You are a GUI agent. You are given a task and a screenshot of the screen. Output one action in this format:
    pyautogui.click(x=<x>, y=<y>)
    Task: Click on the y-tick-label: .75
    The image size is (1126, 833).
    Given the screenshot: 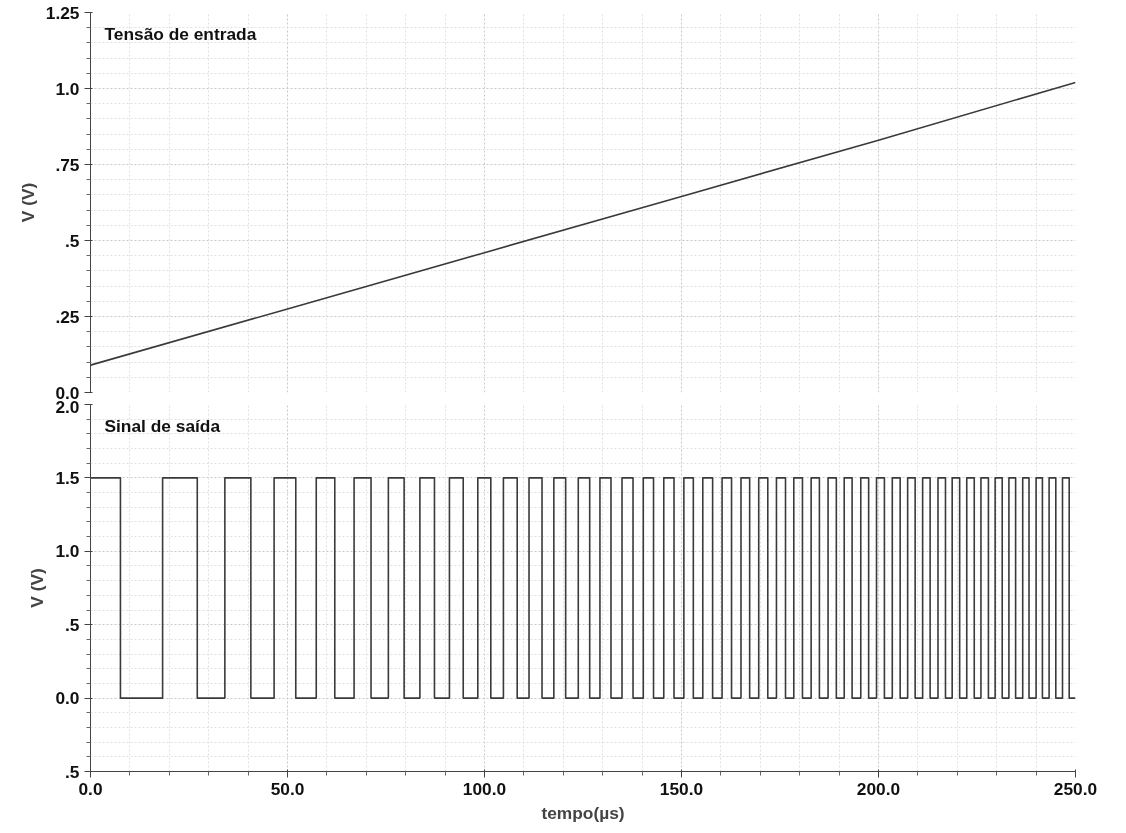 What is the action you would take?
    pyautogui.click(x=67, y=164)
    